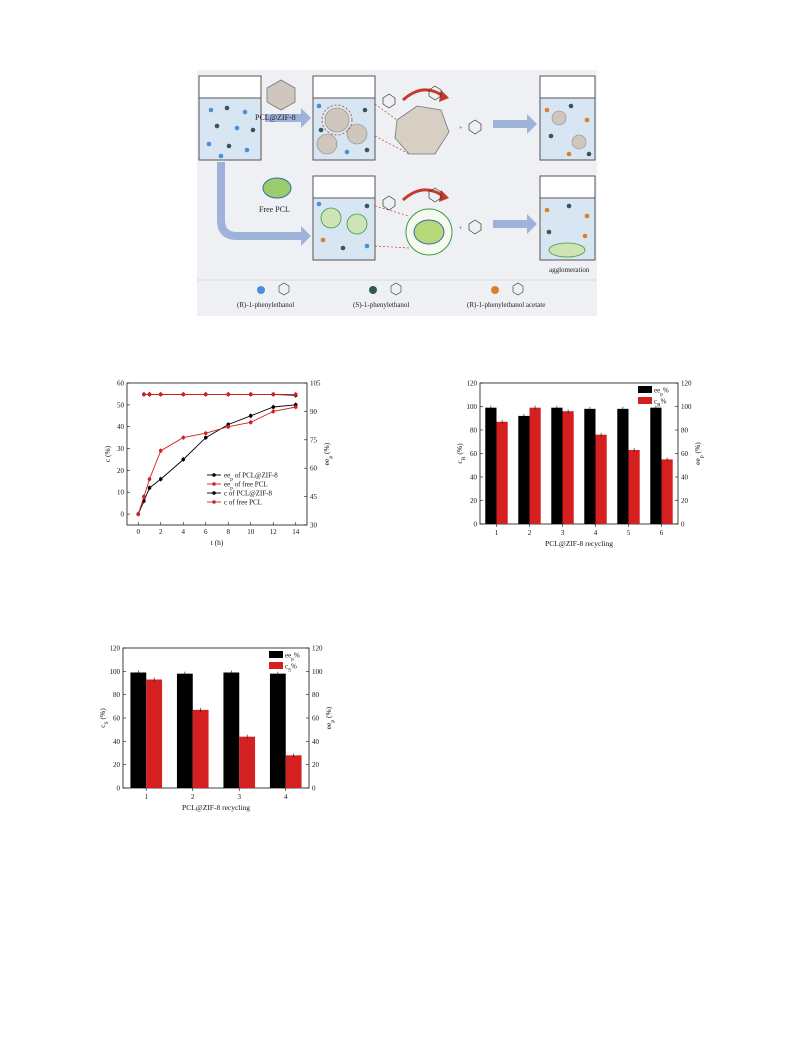  Describe the element at coordinates (296, 532) in the screenshot. I see `x-tick-label: 14` at that location.